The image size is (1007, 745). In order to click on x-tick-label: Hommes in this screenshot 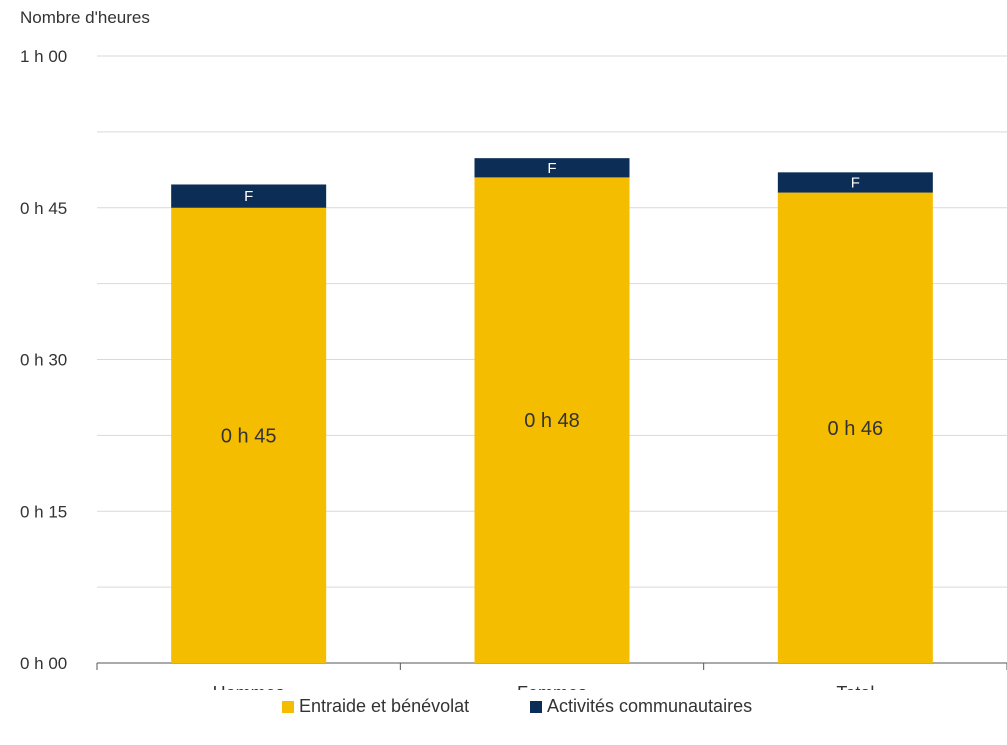, I will do `click(249, 686)`.